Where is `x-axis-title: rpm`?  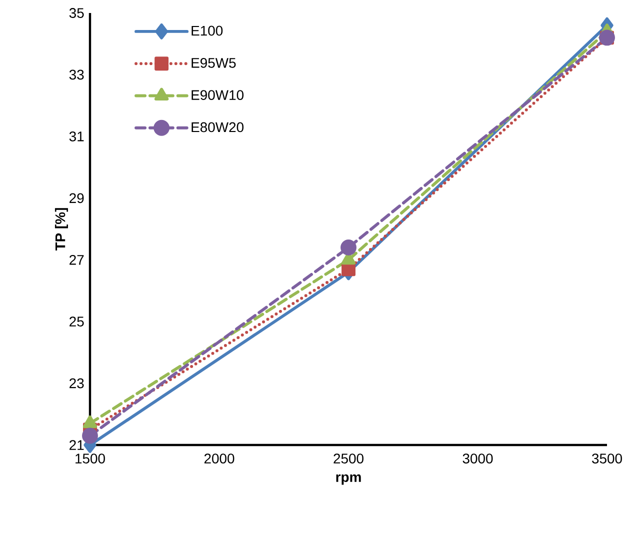
x-axis-title: rpm is located at coordinates (348, 479).